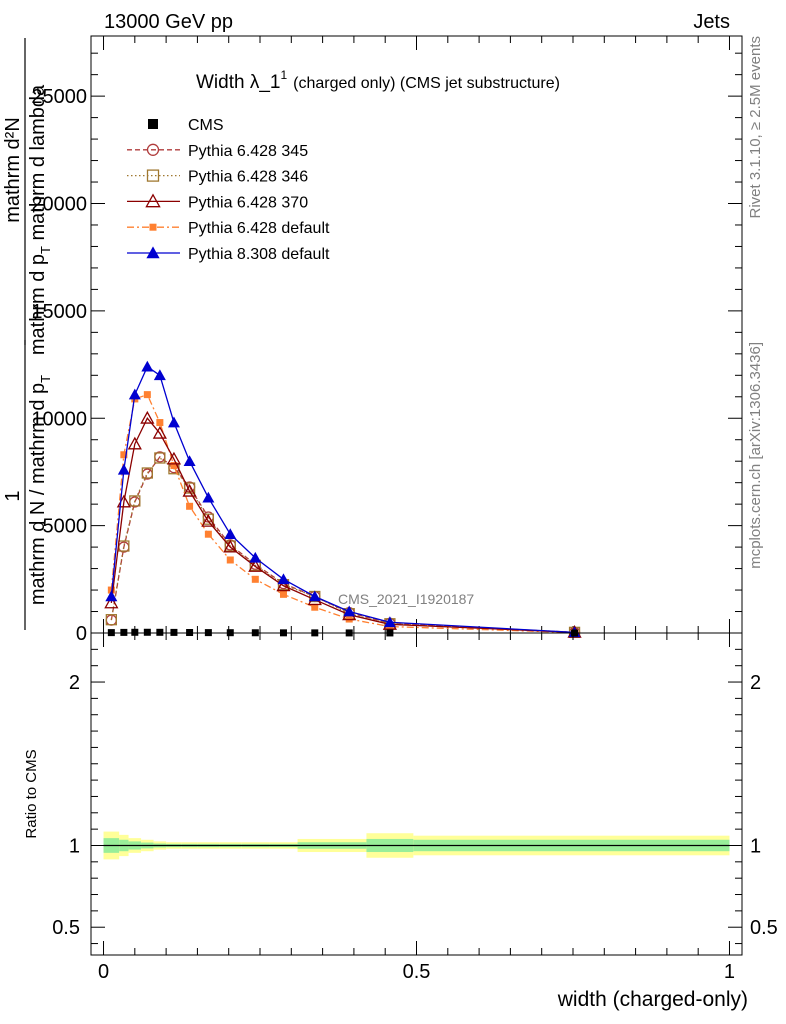 This screenshot has width=786, height=1024. I want to click on ratio-y-tick-label: 0.5, so click(66, 928).